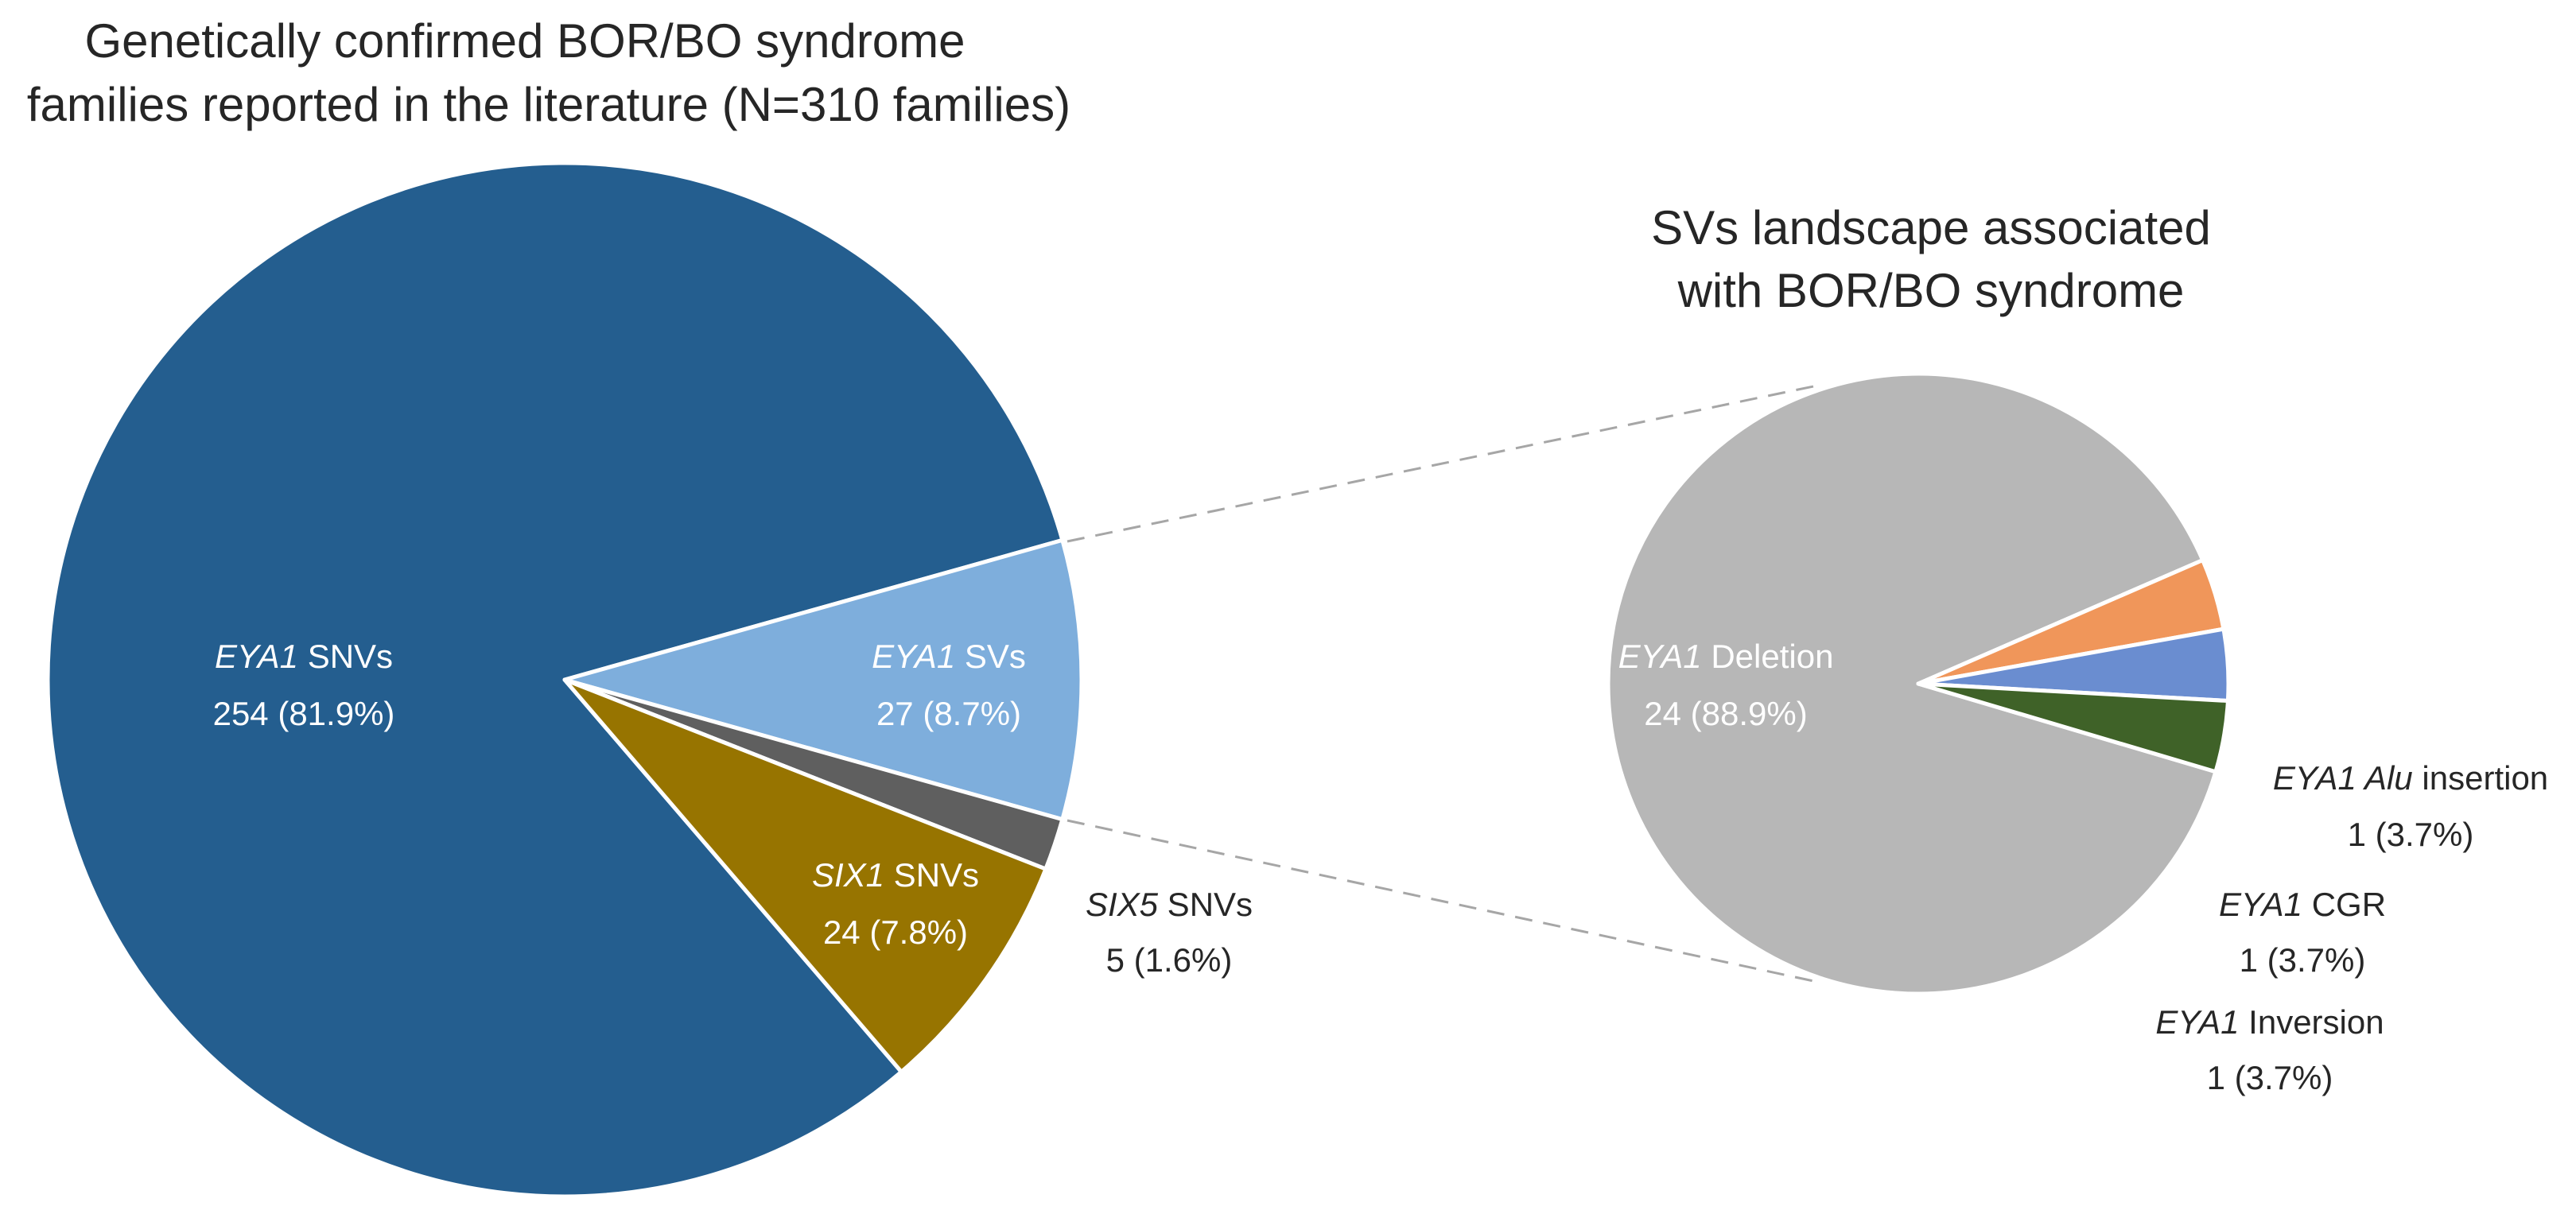  I want to click on label-six1-snvs-value: 24 (7.8%), so click(895, 932).